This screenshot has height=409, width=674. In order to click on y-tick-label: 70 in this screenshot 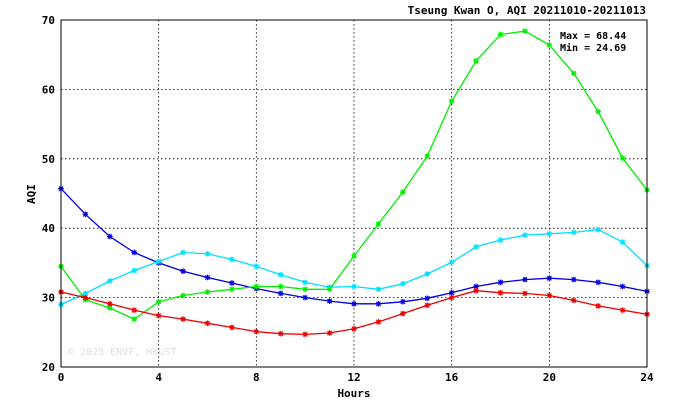, I will do `click(48, 20)`.